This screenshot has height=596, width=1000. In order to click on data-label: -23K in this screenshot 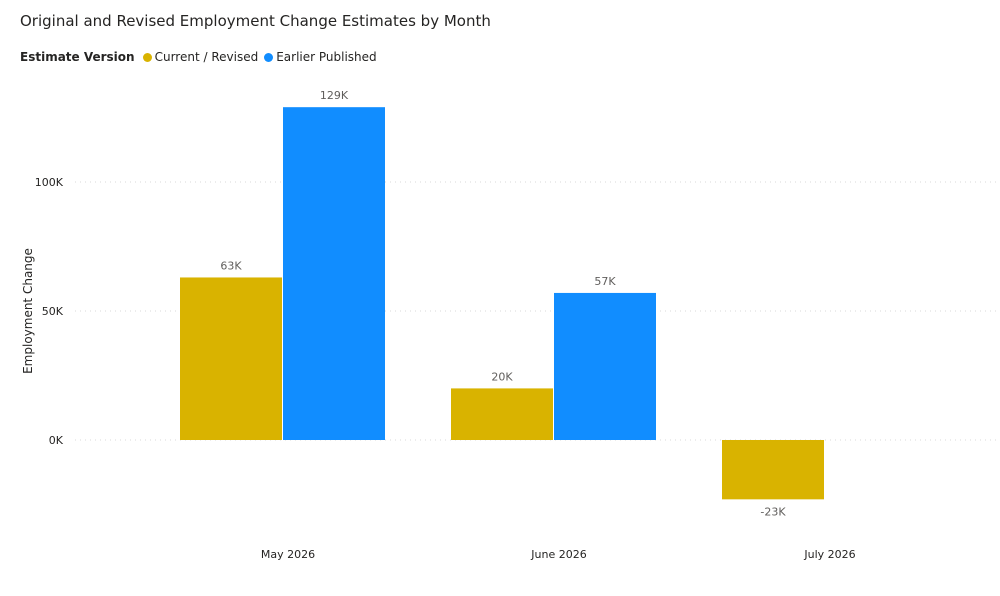, I will do `click(773, 511)`.